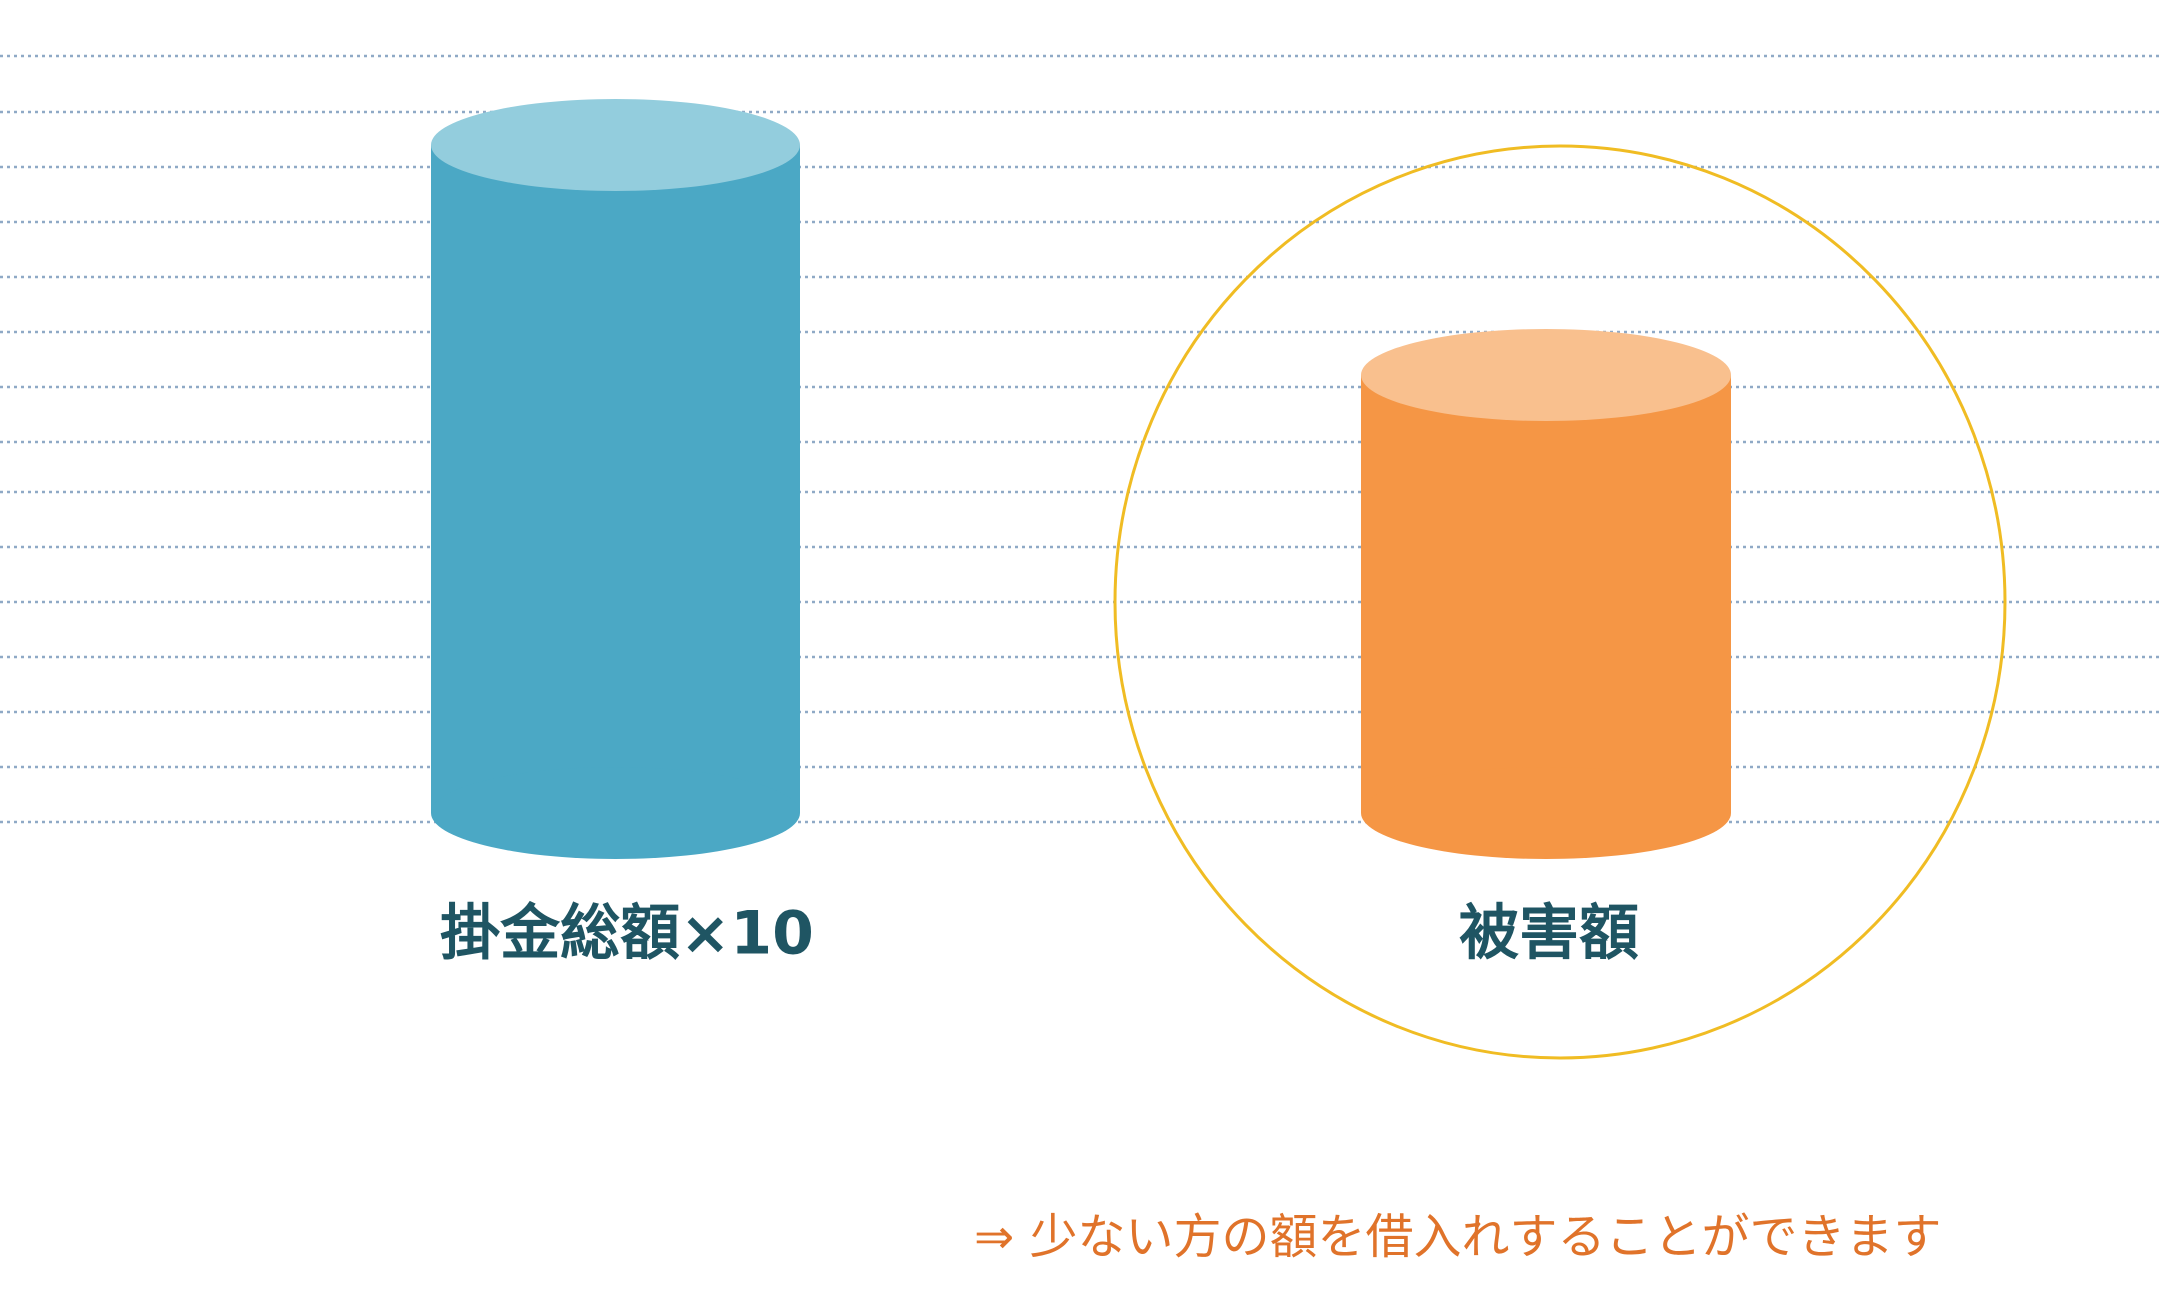 This screenshot has height=1301, width=2159. I want to click on orange-cylinder, so click(1546, 594).